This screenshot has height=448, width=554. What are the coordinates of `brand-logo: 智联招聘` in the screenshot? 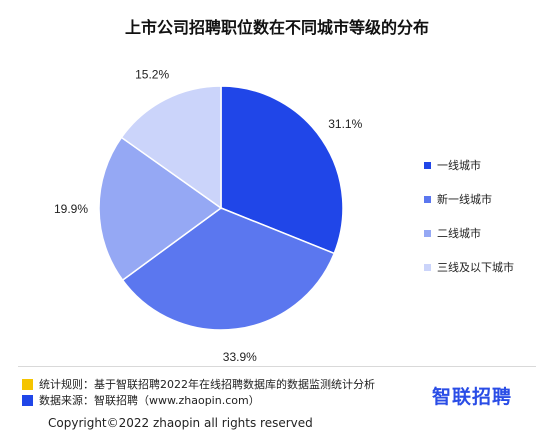 It's located at (472, 397).